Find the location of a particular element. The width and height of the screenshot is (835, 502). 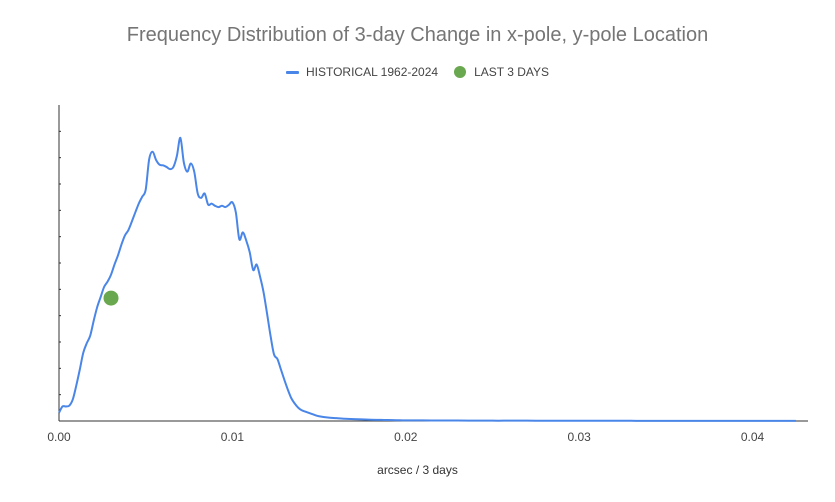

legend-label-last-3-days: LAST 3 DAYS is located at coordinates (511, 72).